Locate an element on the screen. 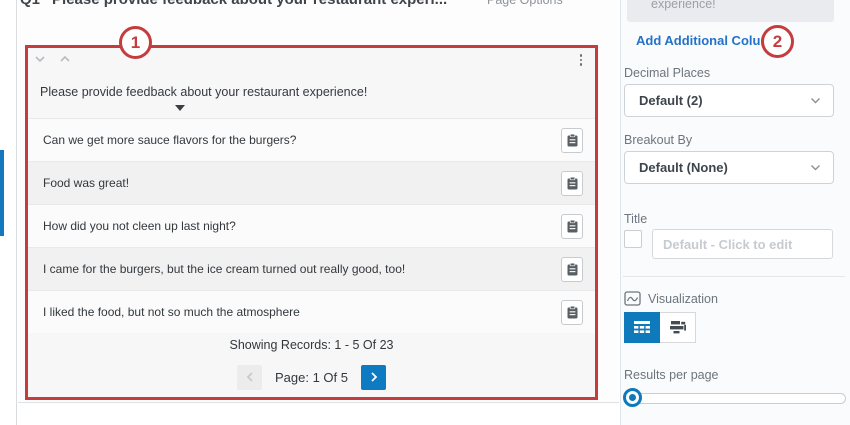 The height and width of the screenshot is (425, 850). pagination: Page: 1 Of 5 is located at coordinates (311, 377).